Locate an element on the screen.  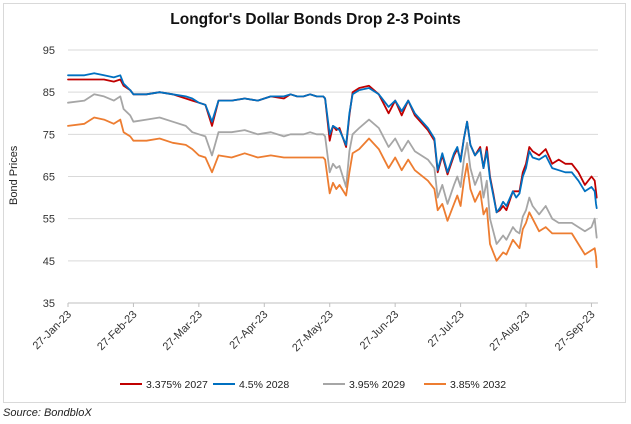
legend-label: 3.375% 2027 is located at coordinates (177, 385).